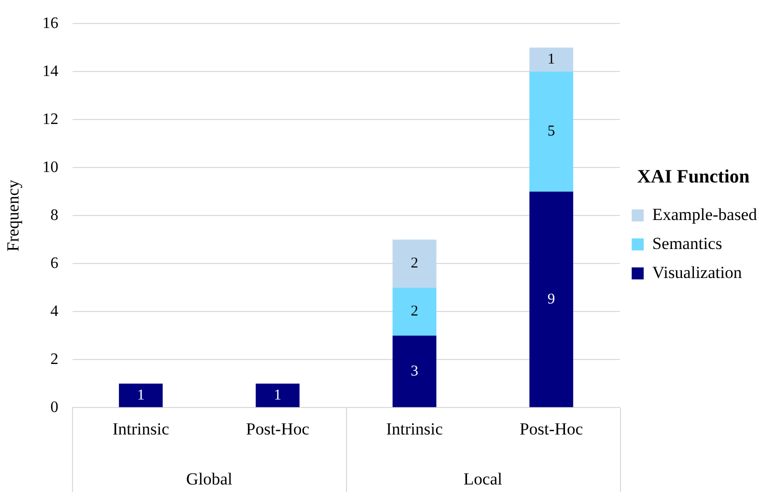 The image size is (772, 492). Describe the element at coordinates (50, 71) in the screenshot. I see `y-tick-label: 14` at that location.